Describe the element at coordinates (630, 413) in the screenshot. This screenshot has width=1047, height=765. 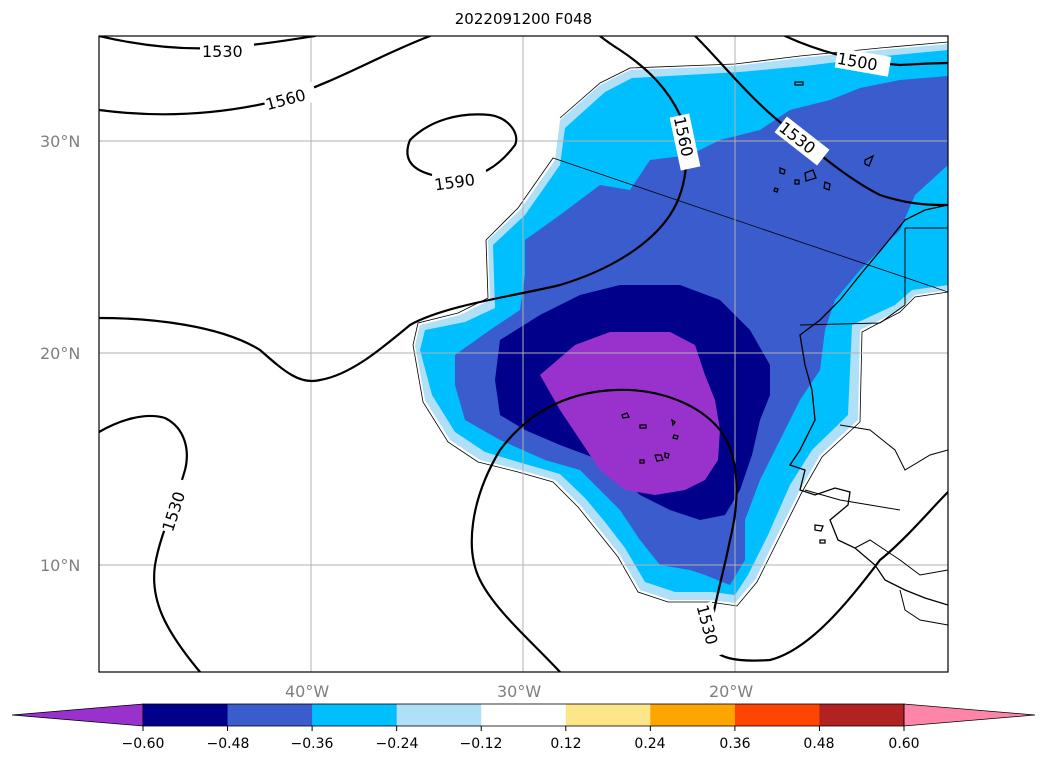
I see `fill-purple` at that location.